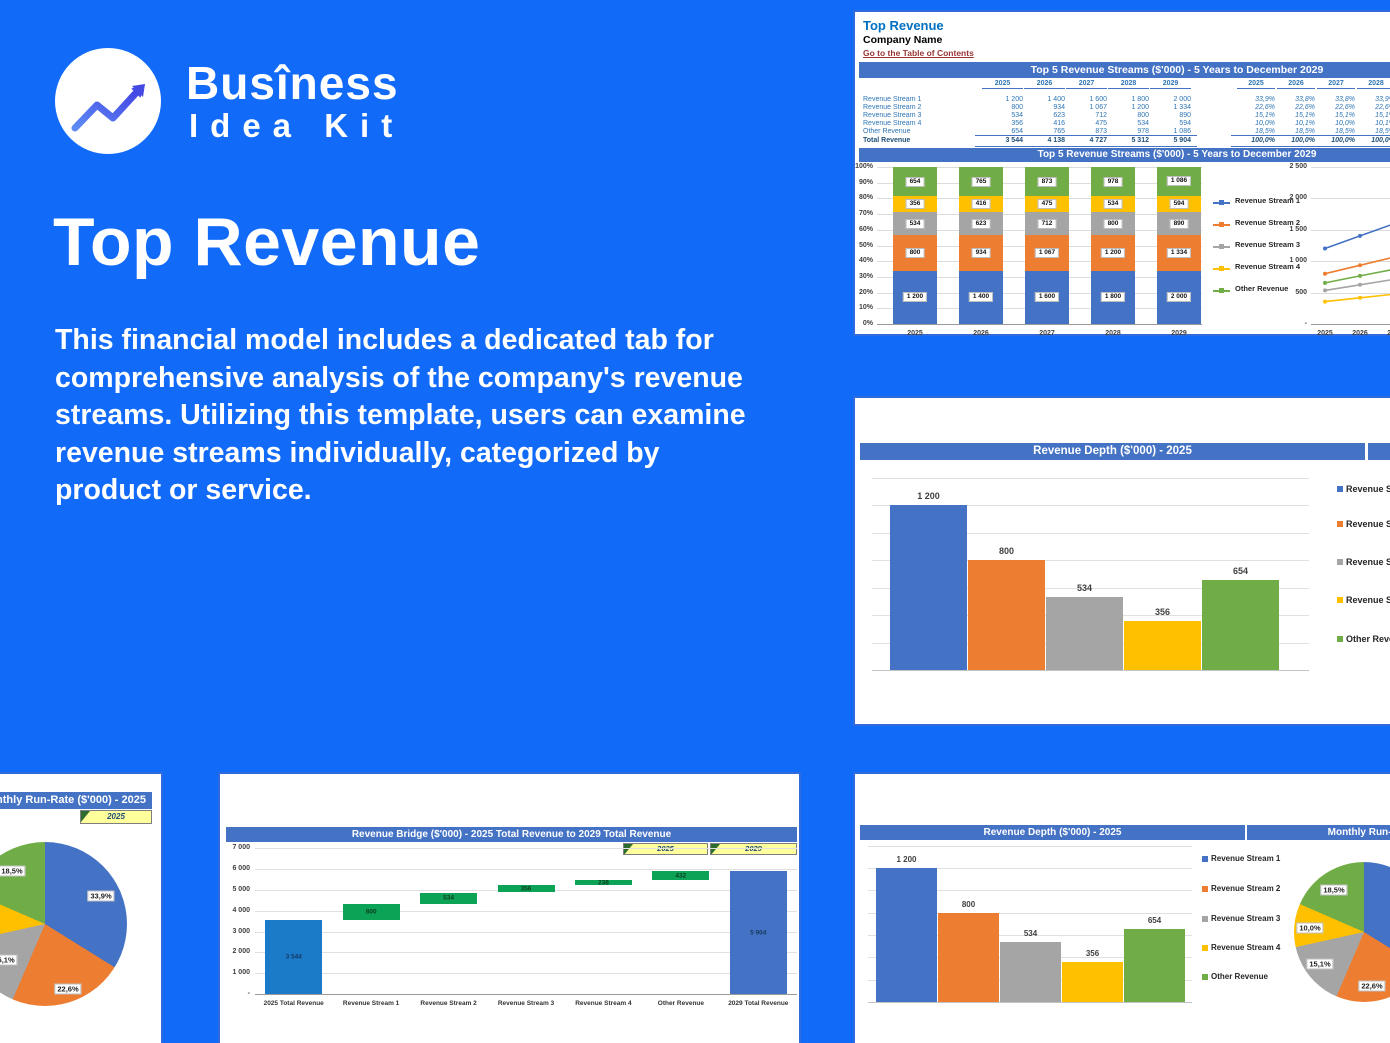 The image size is (1390, 1043). What do you see at coordinates (292, 83) in the screenshot?
I see `brand-name-line1: Busîness` at bounding box center [292, 83].